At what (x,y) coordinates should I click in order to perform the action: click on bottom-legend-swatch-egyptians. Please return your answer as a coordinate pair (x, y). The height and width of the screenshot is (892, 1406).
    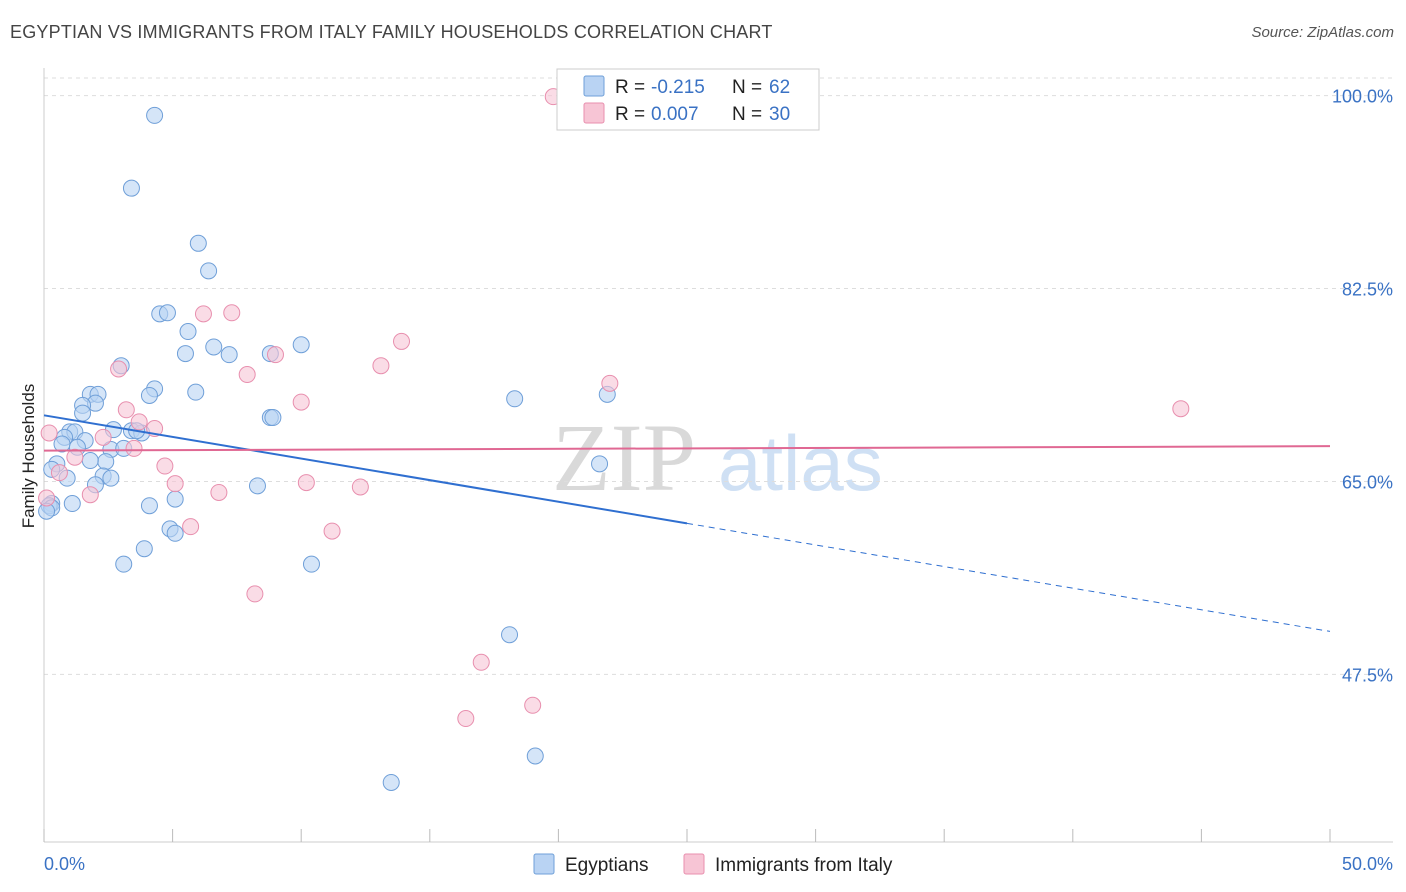
    Looking at the image, I should click on (544, 864).